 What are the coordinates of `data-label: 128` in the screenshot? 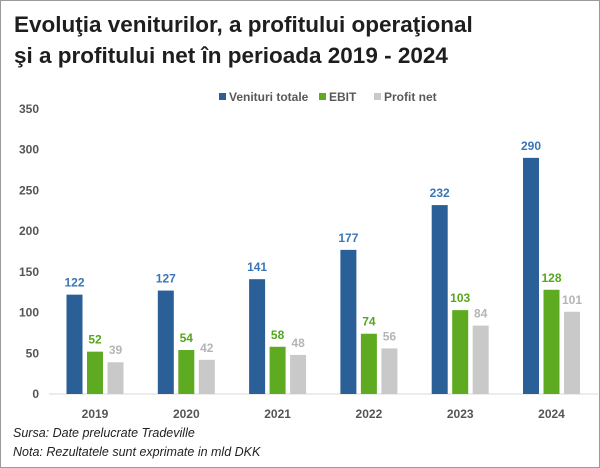 It's located at (551, 278).